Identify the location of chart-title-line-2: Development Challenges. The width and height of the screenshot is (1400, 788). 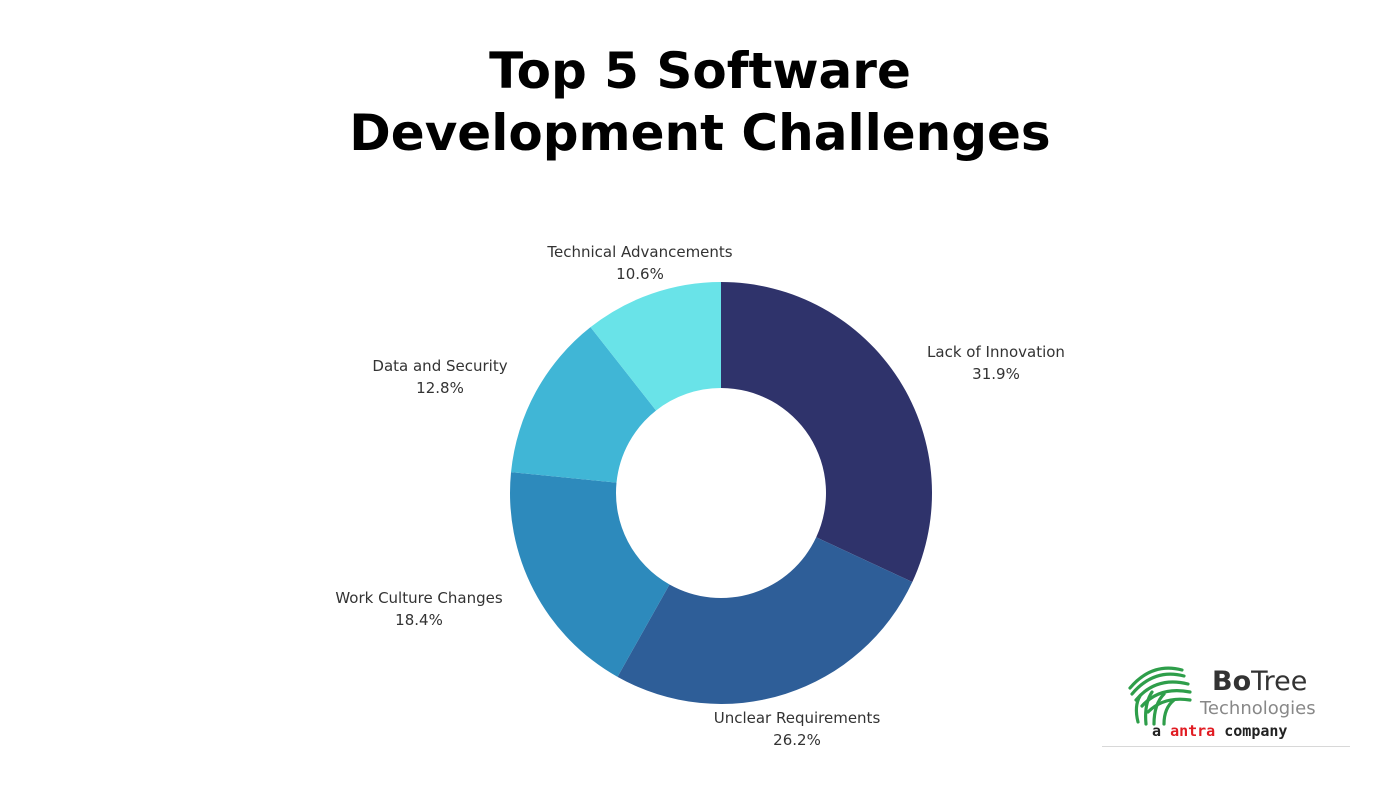
(700, 133).